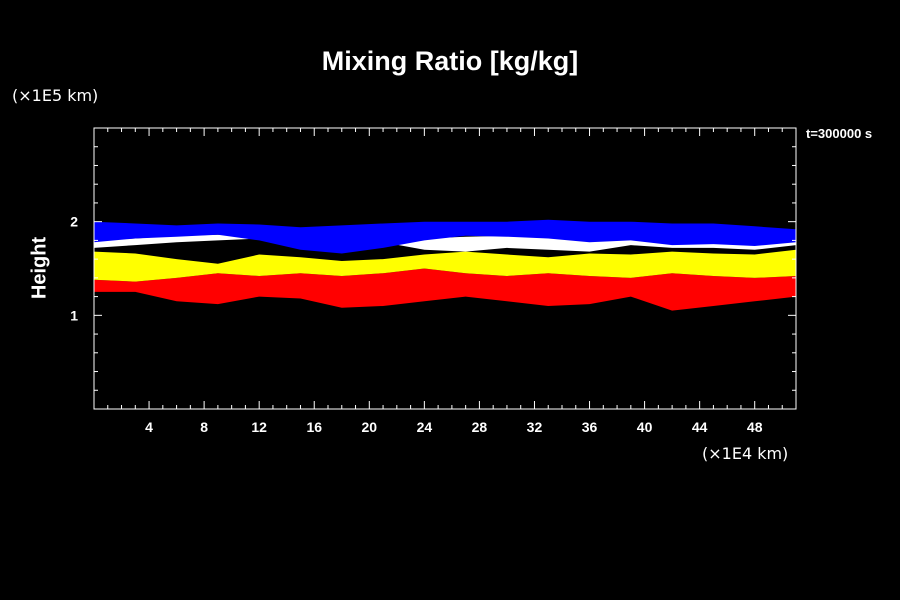  I want to click on x-tick-label: 8, so click(204, 427).